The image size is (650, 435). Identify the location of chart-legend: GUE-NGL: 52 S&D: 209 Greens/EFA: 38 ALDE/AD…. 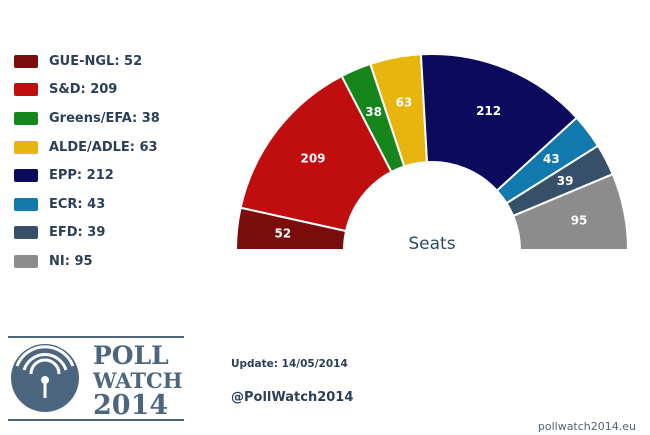
(87, 161).